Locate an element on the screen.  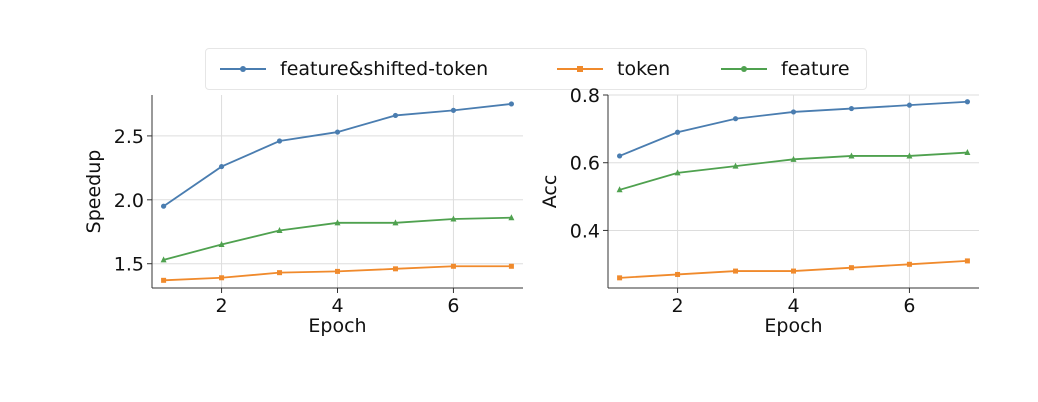
legend-label: feature&shifted-token is located at coordinates (384, 69).